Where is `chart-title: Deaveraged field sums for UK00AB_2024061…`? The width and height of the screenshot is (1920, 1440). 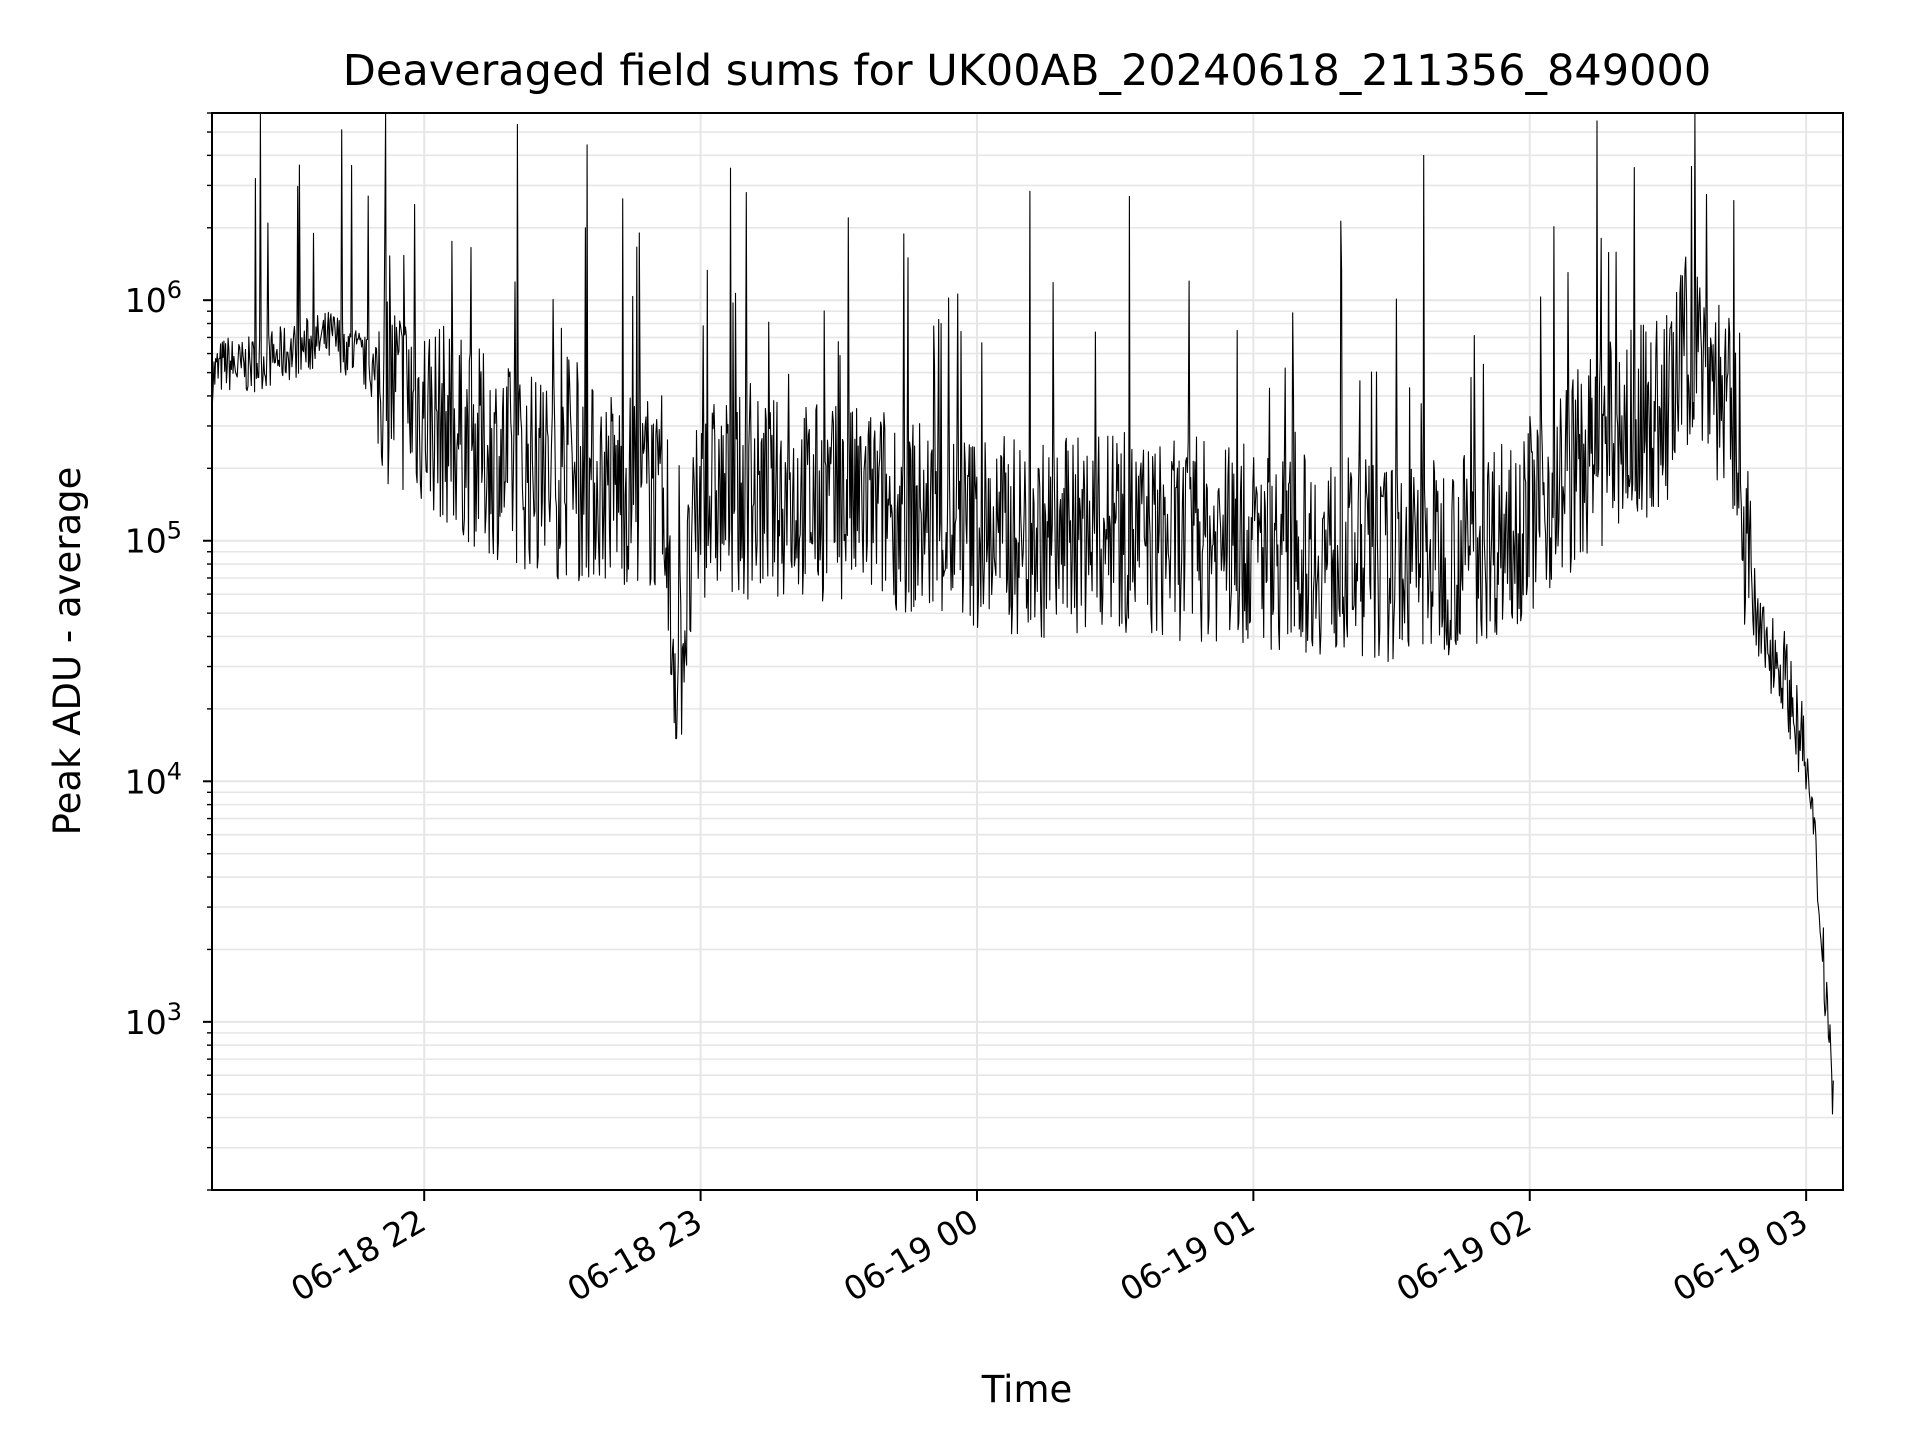
chart-title: Deaveraged field sums for UK00AB_2024061… is located at coordinates (1027, 71).